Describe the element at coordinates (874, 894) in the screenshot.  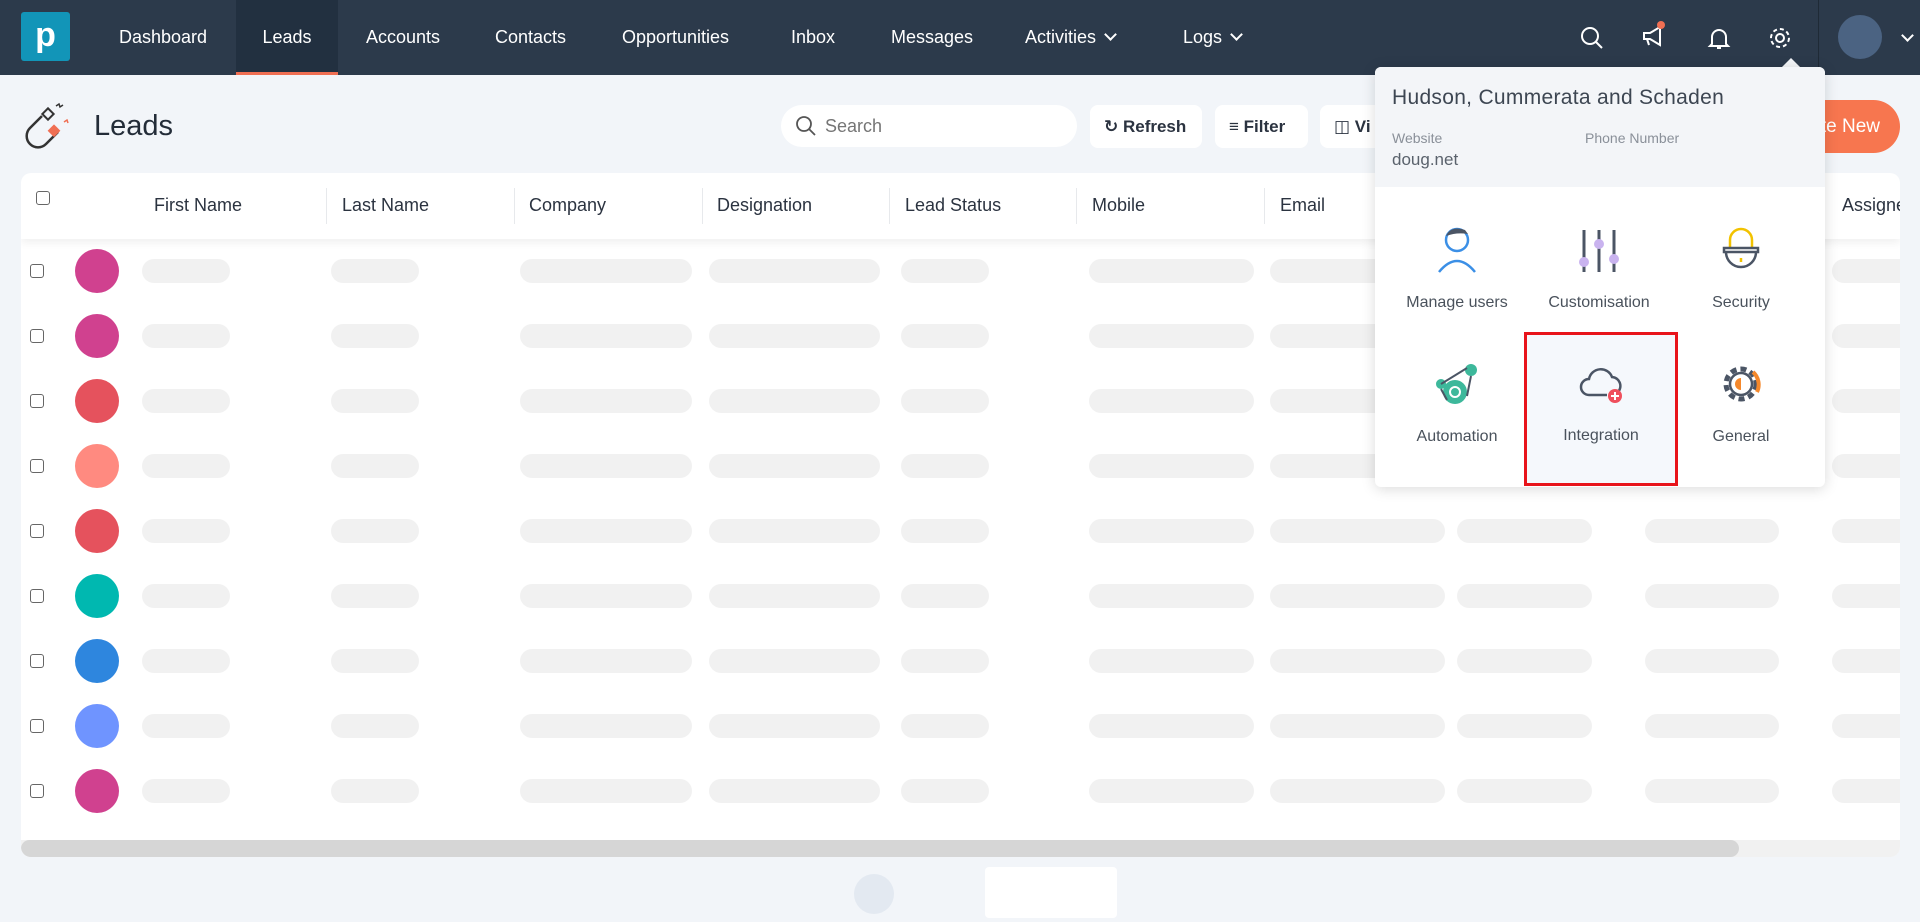
I see `pagination-indicator` at that location.